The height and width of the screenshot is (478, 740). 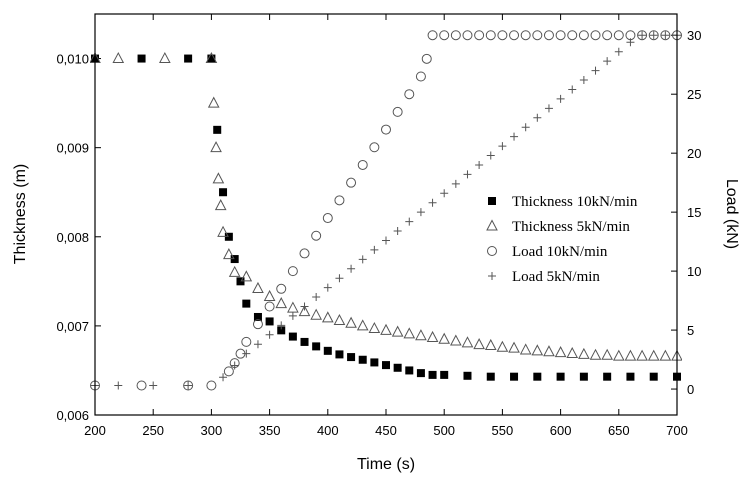 I want to click on y-axis-title: Thickness (m), so click(x=20, y=214).